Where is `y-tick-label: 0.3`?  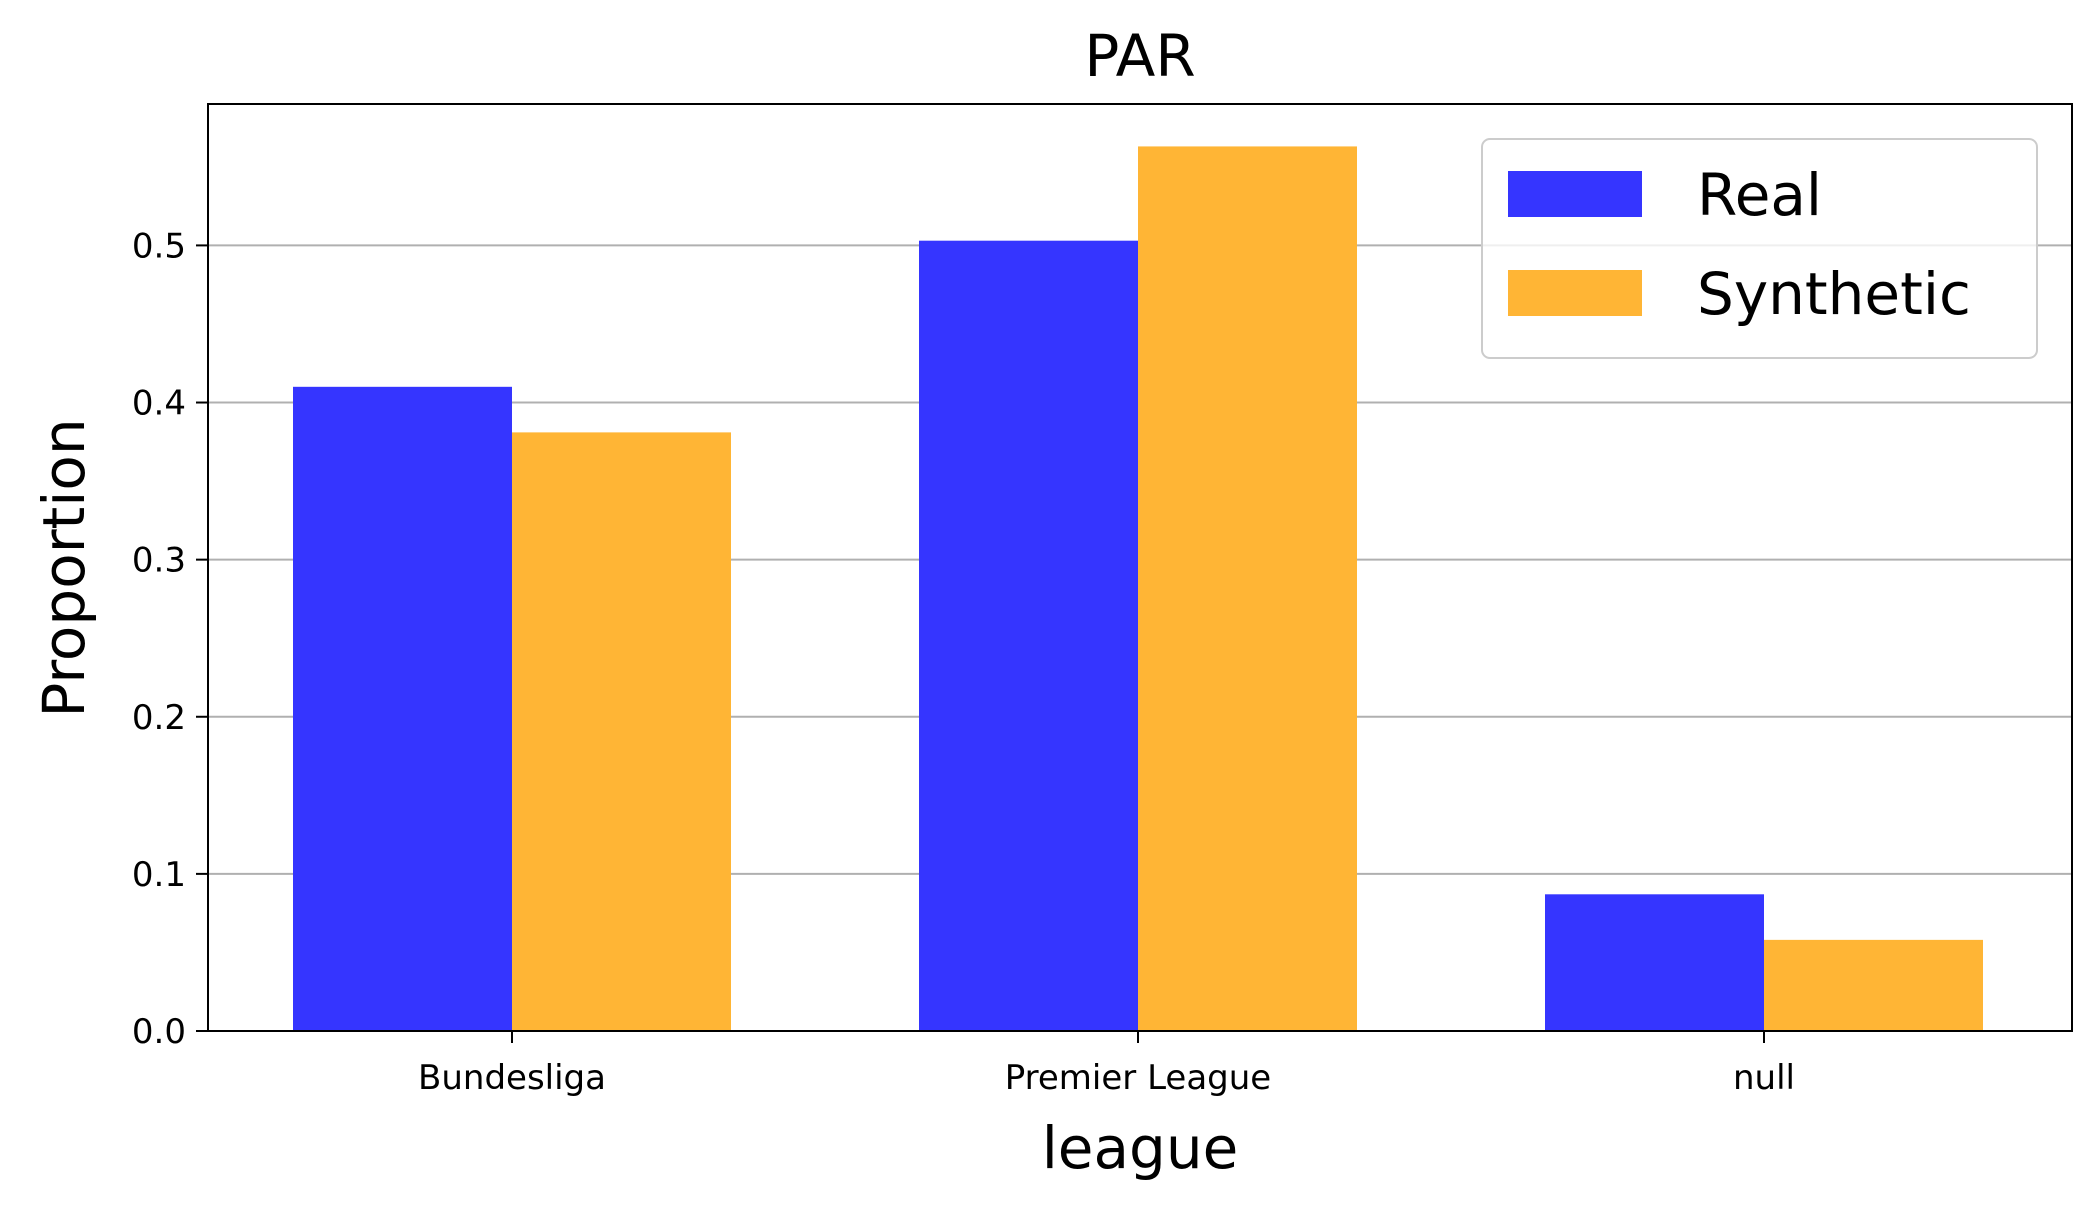 y-tick-label: 0.3 is located at coordinates (159, 561).